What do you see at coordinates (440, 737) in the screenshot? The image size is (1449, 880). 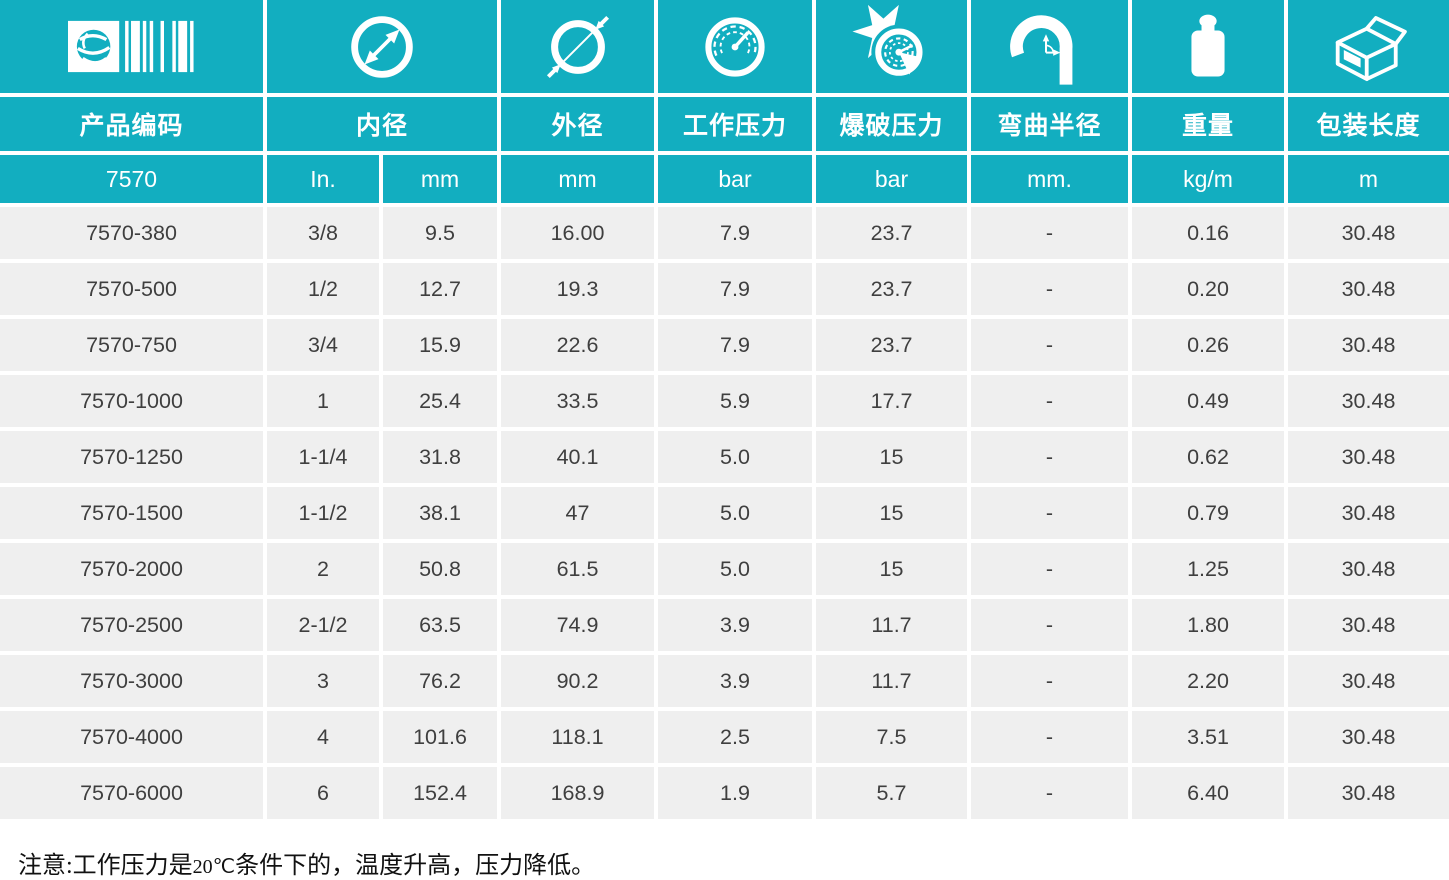 I see `inner-diameter-mm-cell: 101.6` at bounding box center [440, 737].